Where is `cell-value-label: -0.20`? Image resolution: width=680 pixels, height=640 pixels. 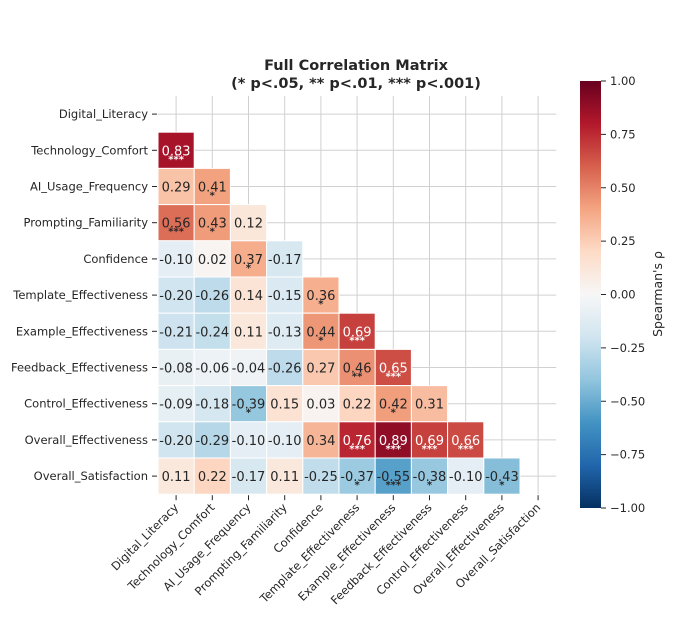 cell-value-label: -0.20 is located at coordinates (176, 441).